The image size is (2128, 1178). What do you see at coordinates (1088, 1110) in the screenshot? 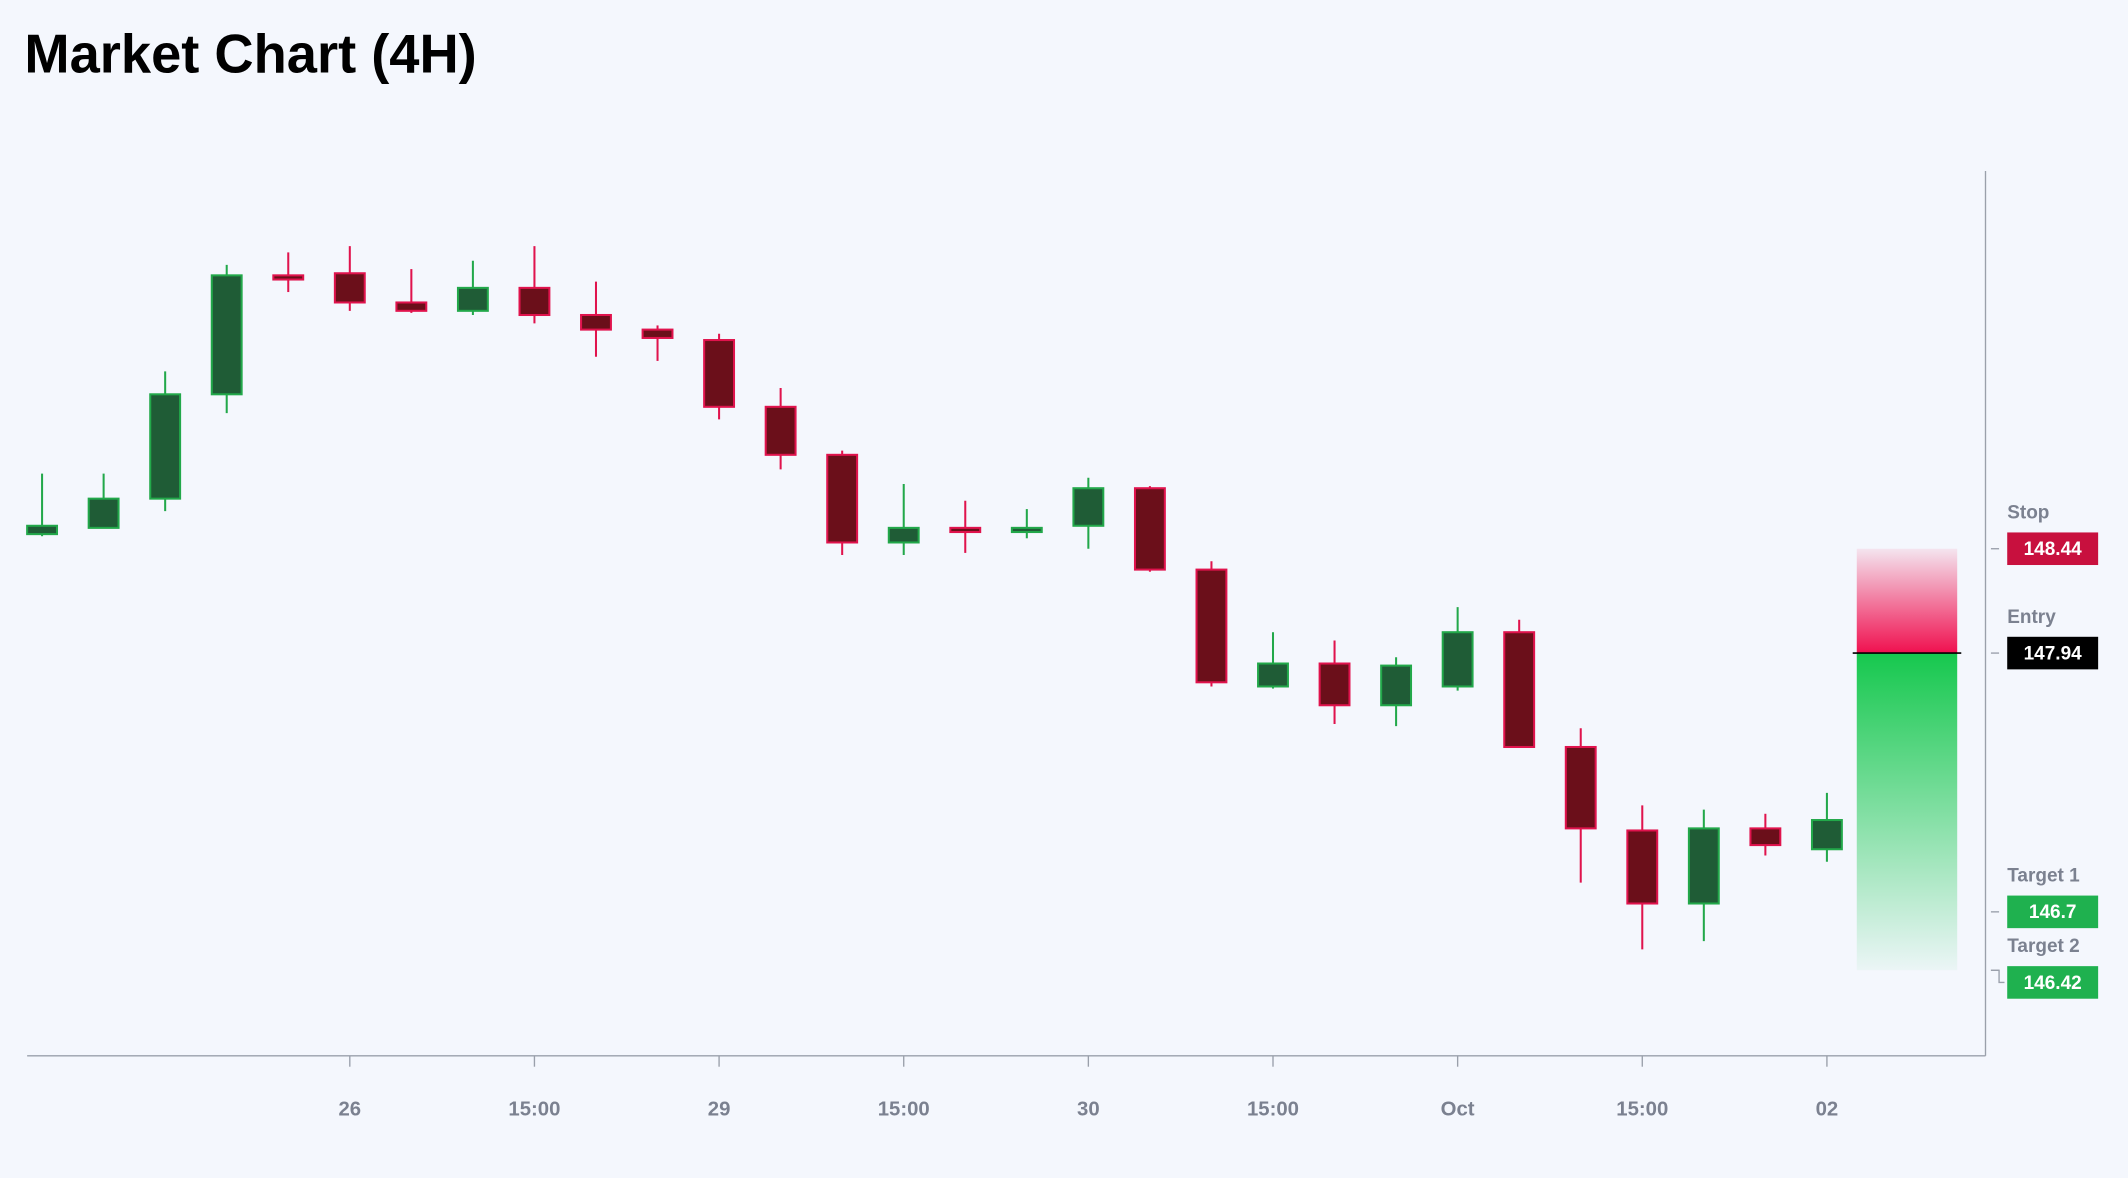
I see `x-tick-label: 30` at bounding box center [1088, 1110].